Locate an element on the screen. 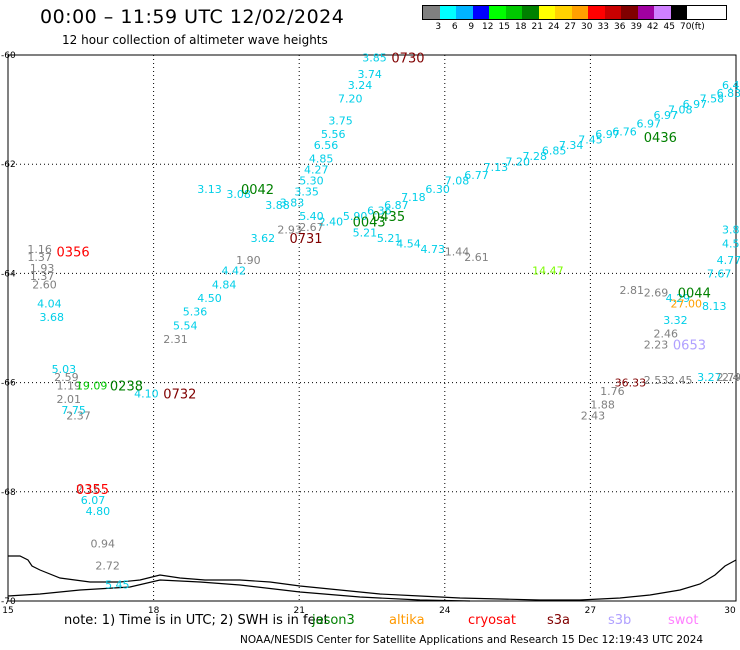 Image resolution: width=740 pixels, height=650 pixels. wave-height-value: 6.85 is located at coordinates (554, 151).